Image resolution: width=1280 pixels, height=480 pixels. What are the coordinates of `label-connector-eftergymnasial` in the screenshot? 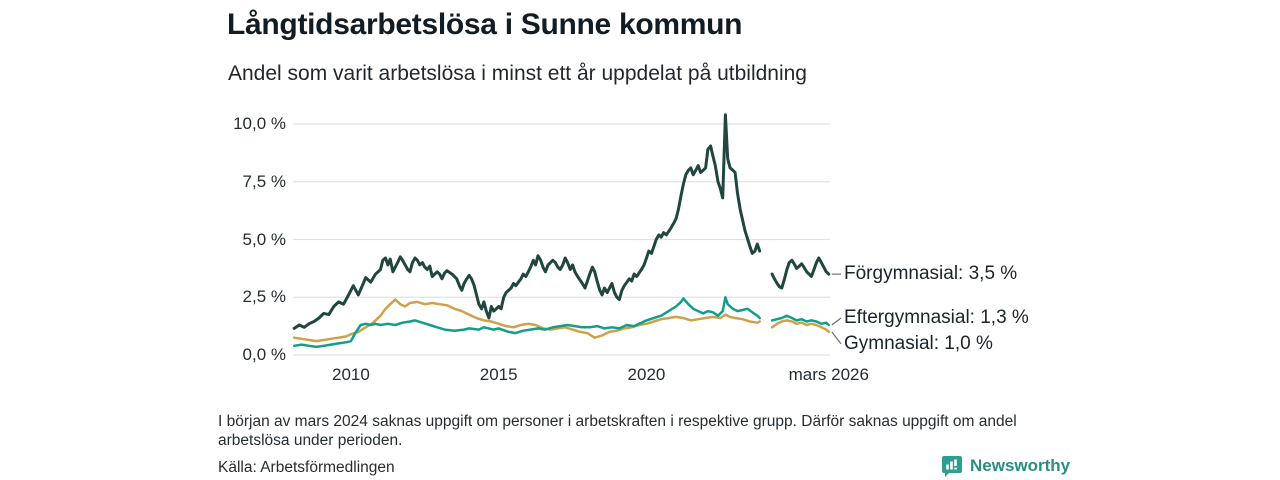 It's located at (836, 321).